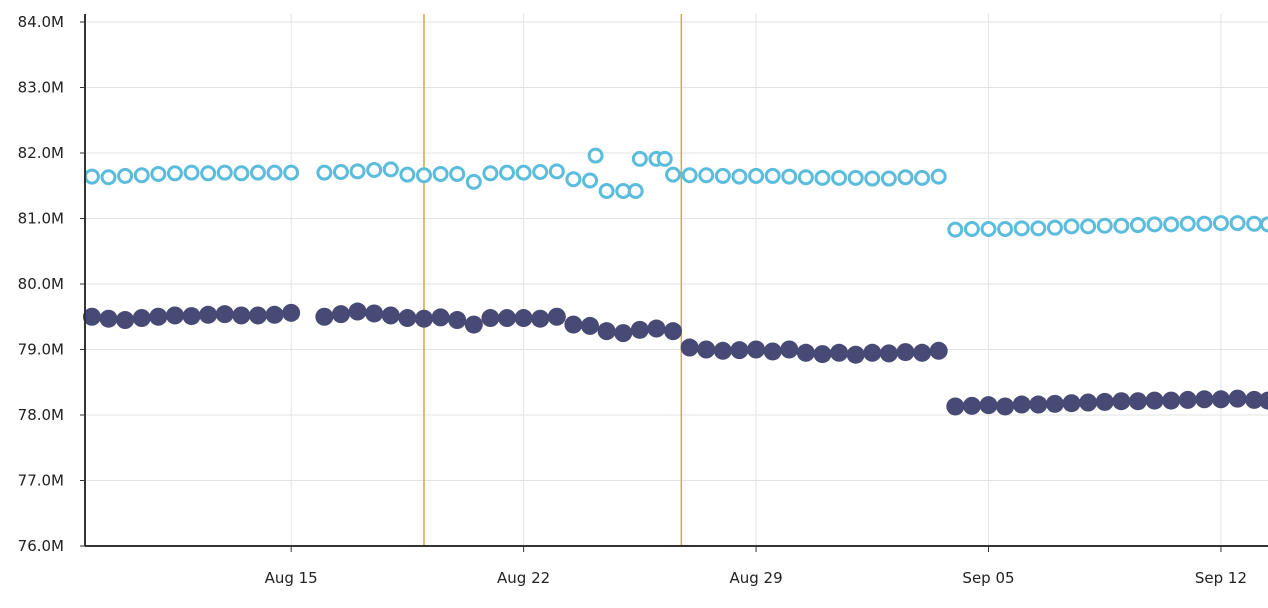  I want to click on y-tick-label: 82.0M, so click(41, 153).